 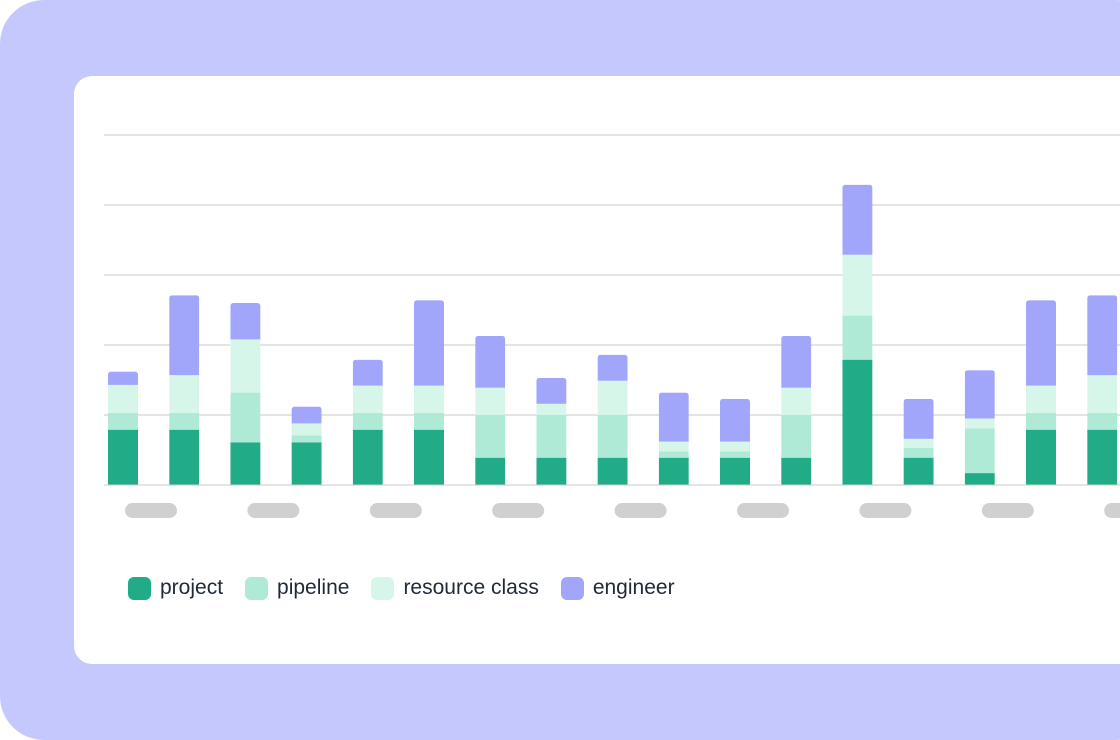 I want to click on legend-item-pipeline: pipeline, so click(x=297, y=588).